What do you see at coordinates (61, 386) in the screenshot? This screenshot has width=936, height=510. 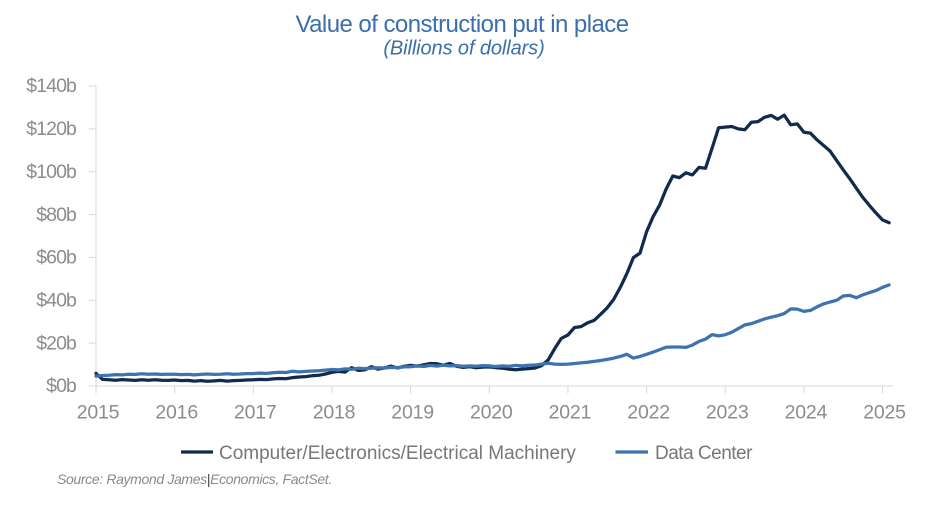 I see `svg-text: $0b` at bounding box center [61, 386].